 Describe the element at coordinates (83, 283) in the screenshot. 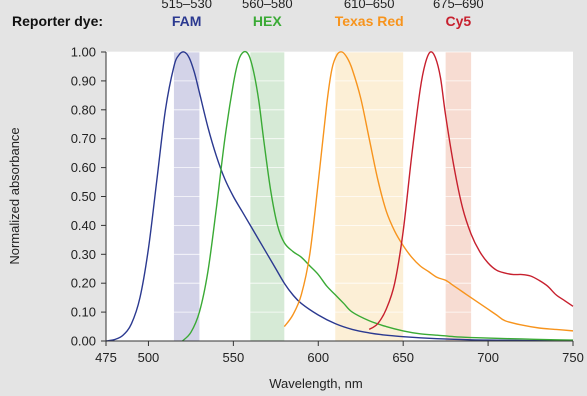

I see `y-tick-label: 0.20` at that location.